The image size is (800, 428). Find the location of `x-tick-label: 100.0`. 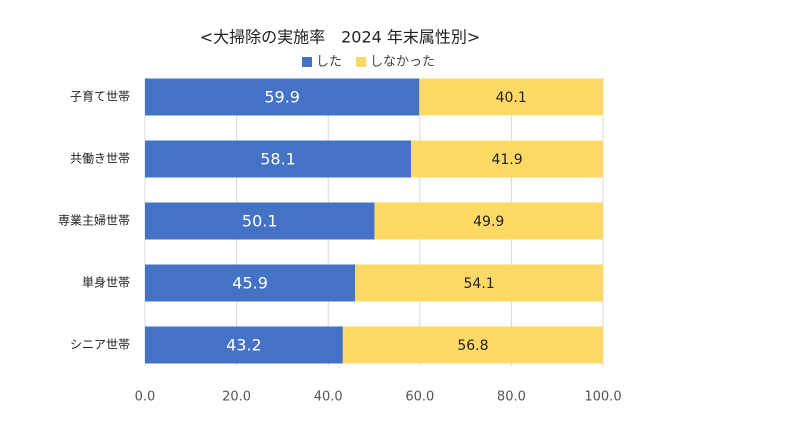

x-tick-label: 100.0 is located at coordinates (602, 397).